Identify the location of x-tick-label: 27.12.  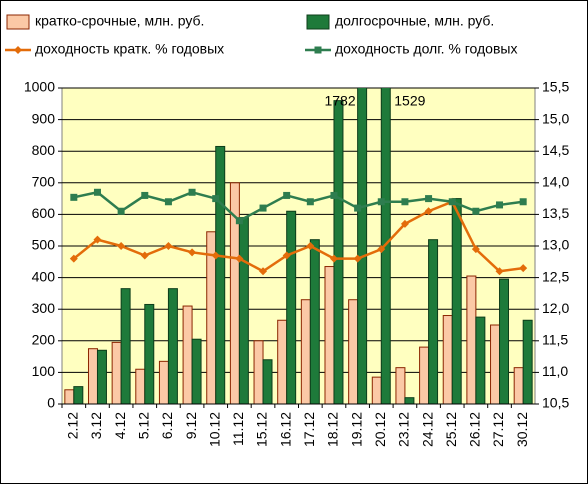
(498, 429).